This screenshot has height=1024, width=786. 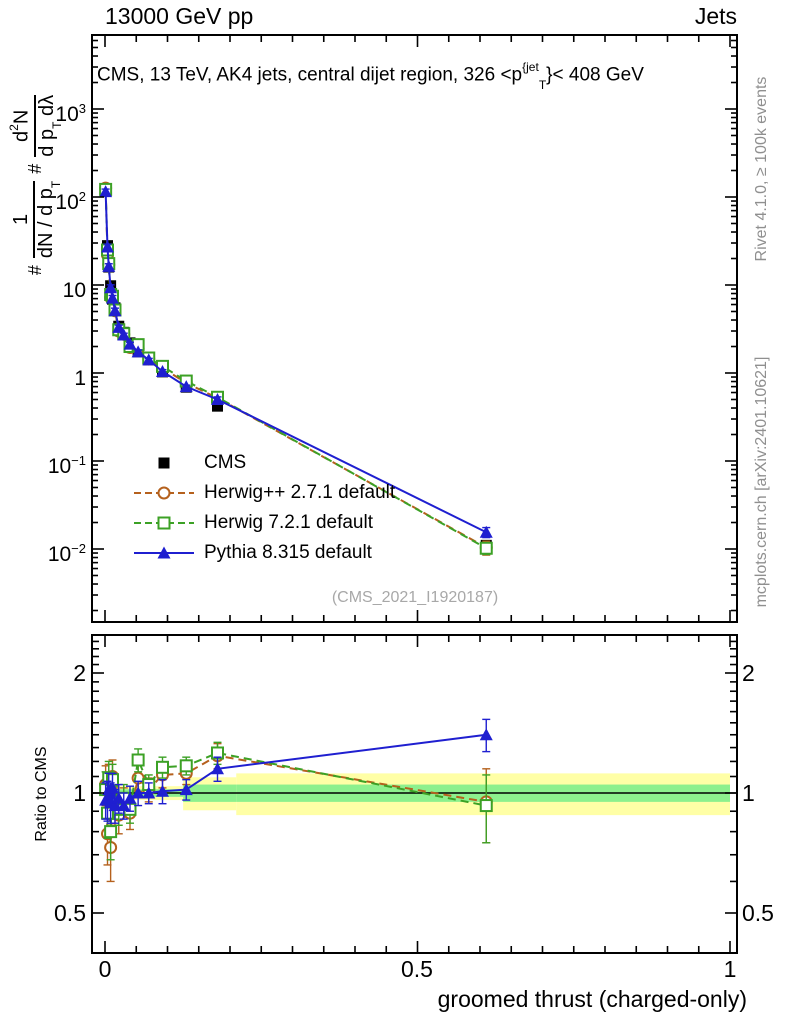 What do you see at coordinates (34, 168) in the screenshot?
I see `ylabel-hash2: #` at bounding box center [34, 168].